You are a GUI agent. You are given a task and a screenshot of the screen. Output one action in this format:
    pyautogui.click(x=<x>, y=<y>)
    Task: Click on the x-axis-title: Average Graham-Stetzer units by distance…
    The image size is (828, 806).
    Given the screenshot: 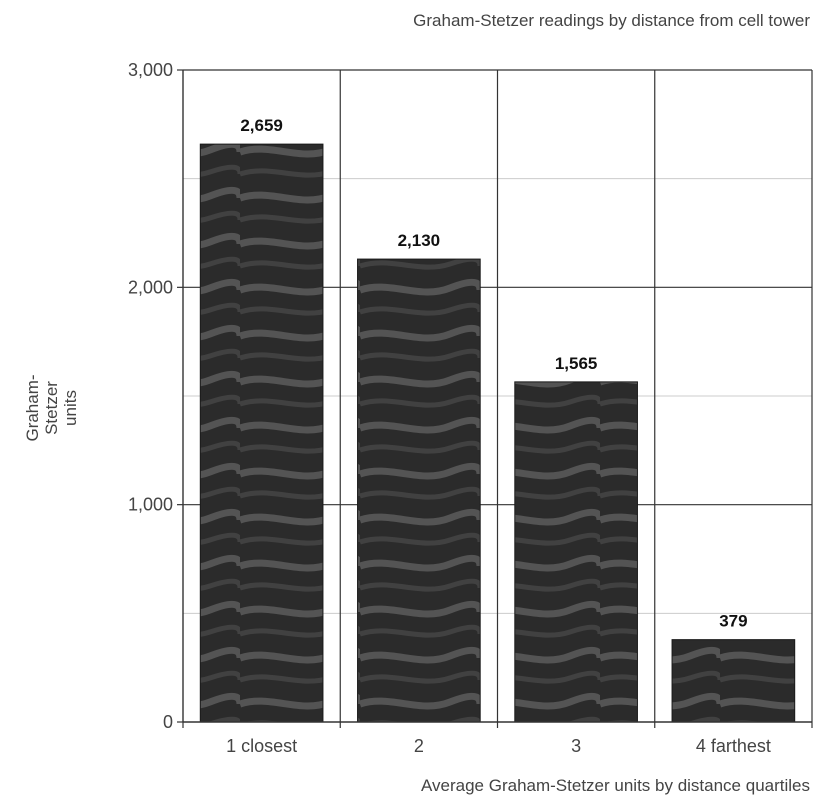 What is the action you would take?
    pyautogui.click(x=615, y=785)
    